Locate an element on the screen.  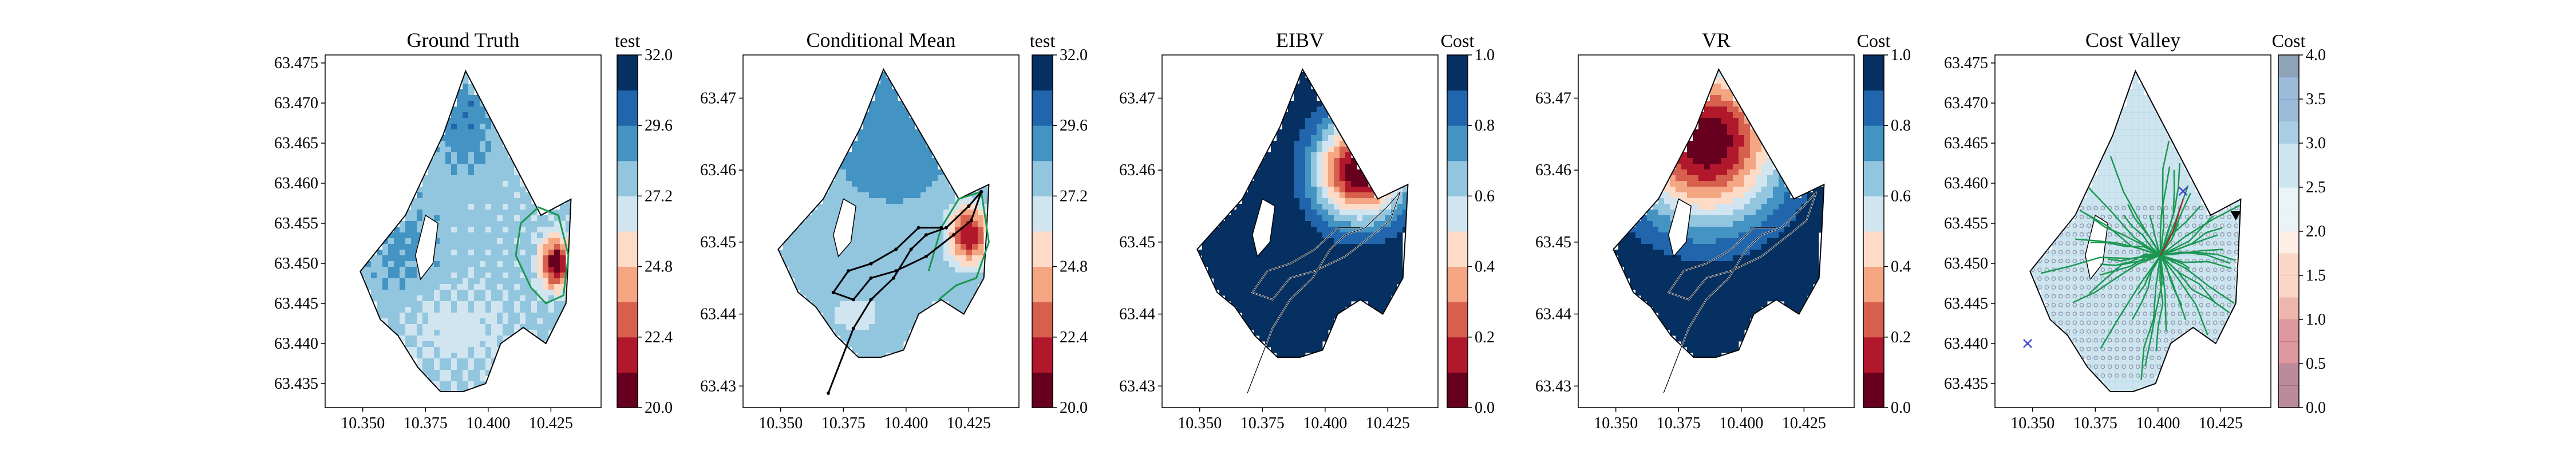
x-tick-label: 10.375 is located at coordinates (1262, 423).